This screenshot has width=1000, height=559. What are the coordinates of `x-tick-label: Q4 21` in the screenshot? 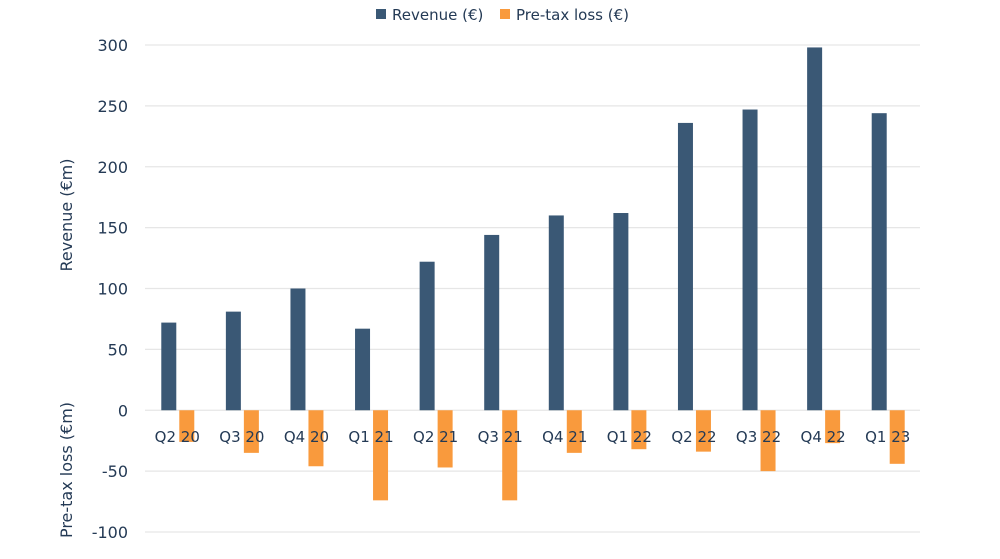 It's located at (564, 437).